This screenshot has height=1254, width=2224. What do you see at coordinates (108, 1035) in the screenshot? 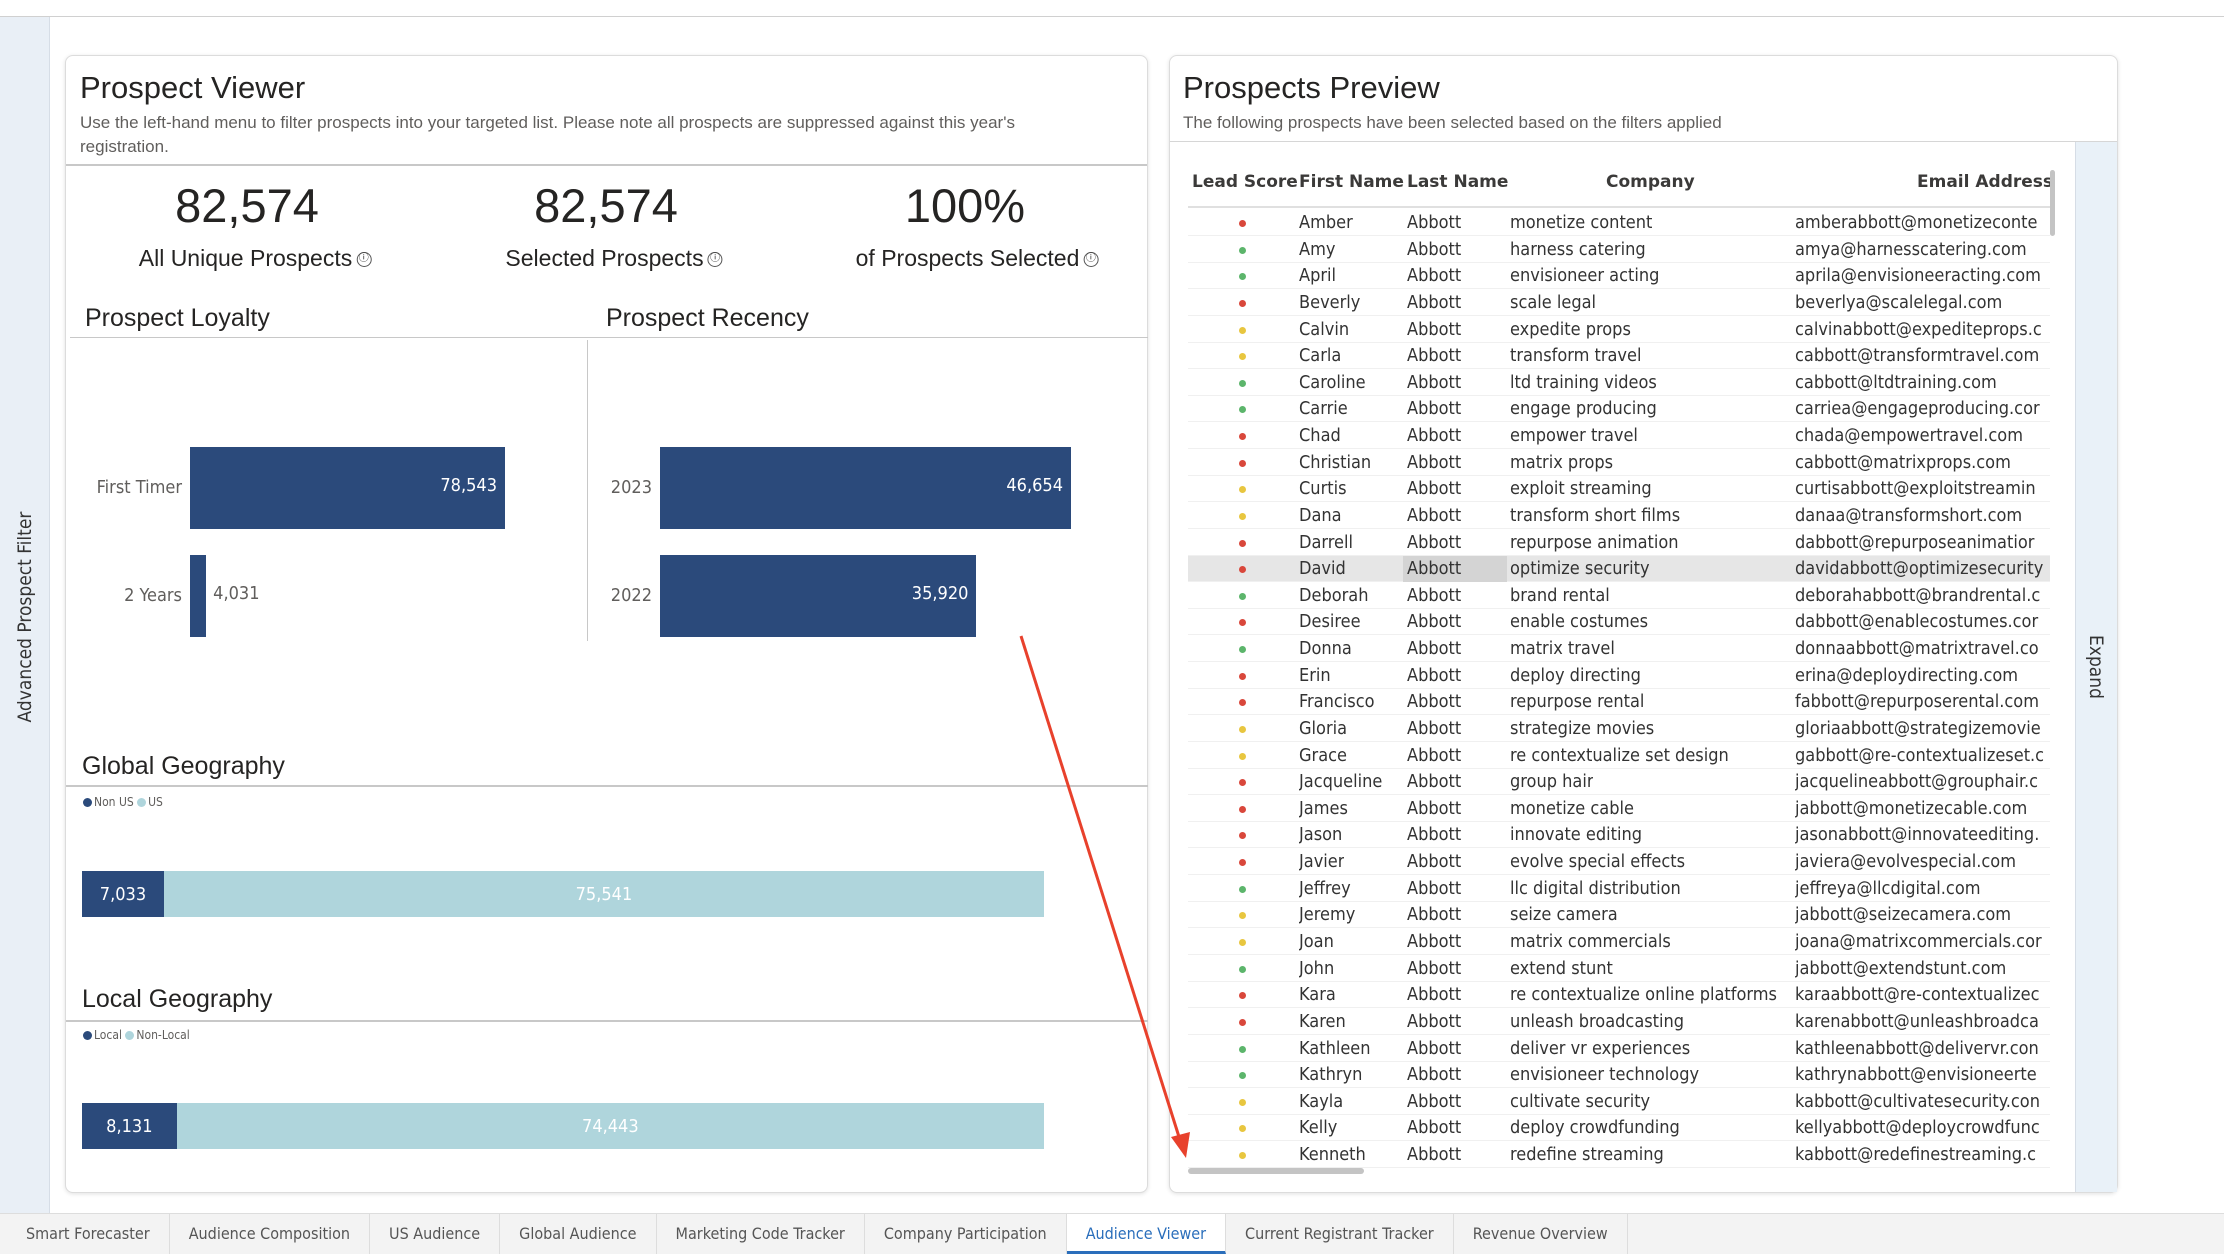
I see `legend-local: Local` at bounding box center [108, 1035].